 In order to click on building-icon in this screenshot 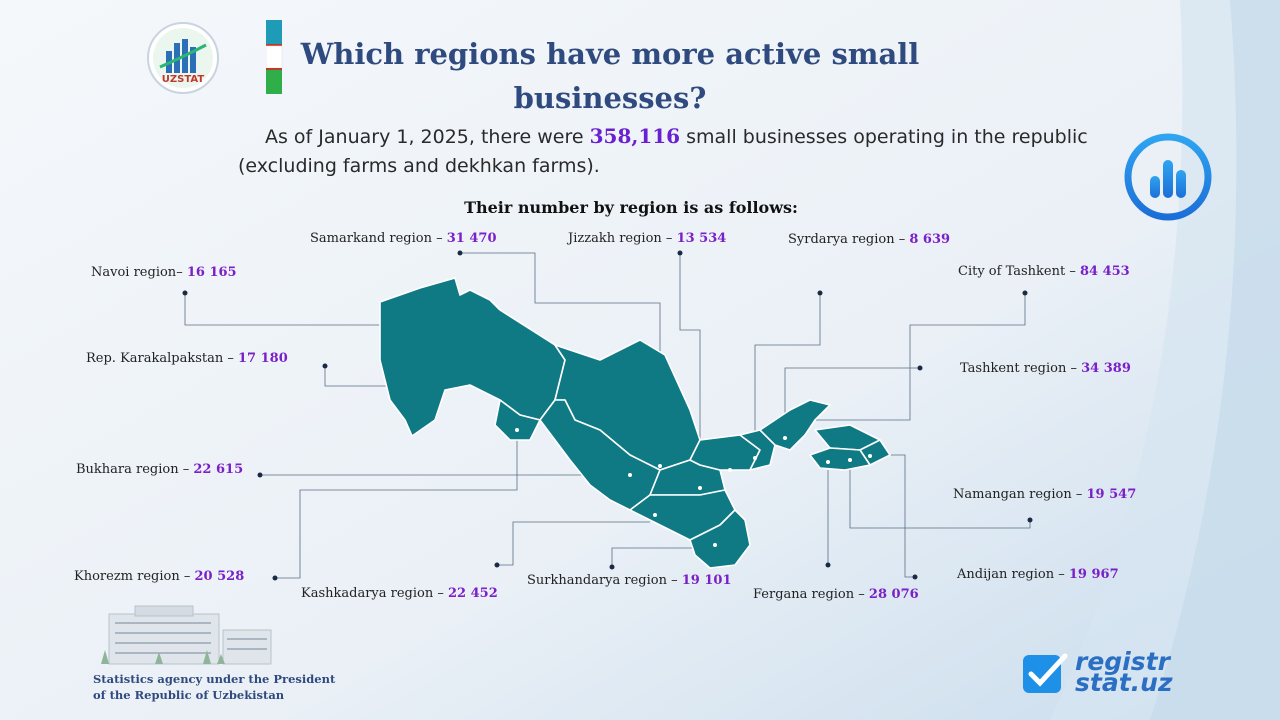, I will do `click(186, 635)`.